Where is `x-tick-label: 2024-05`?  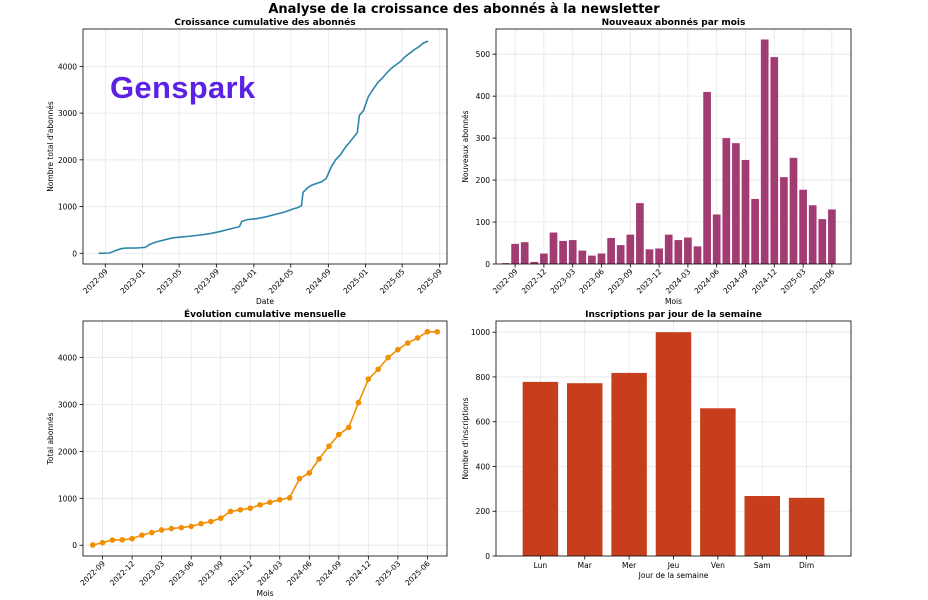
x-tick-label: 2024-05 is located at coordinates (281, 281).